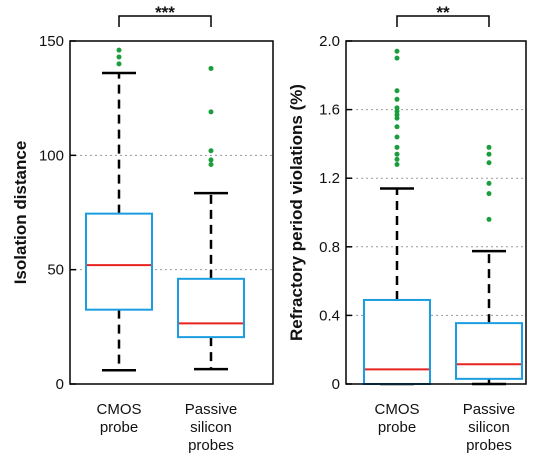  What do you see at coordinates (443, 12) in the screenshot?
I see `significance-label: **` at bounding box center [443, 12].